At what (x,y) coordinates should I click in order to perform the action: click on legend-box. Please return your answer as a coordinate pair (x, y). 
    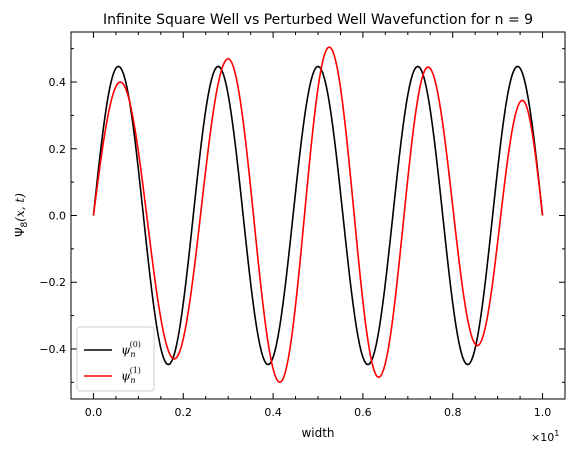
    Looking at the image, I should click on (115, 359).